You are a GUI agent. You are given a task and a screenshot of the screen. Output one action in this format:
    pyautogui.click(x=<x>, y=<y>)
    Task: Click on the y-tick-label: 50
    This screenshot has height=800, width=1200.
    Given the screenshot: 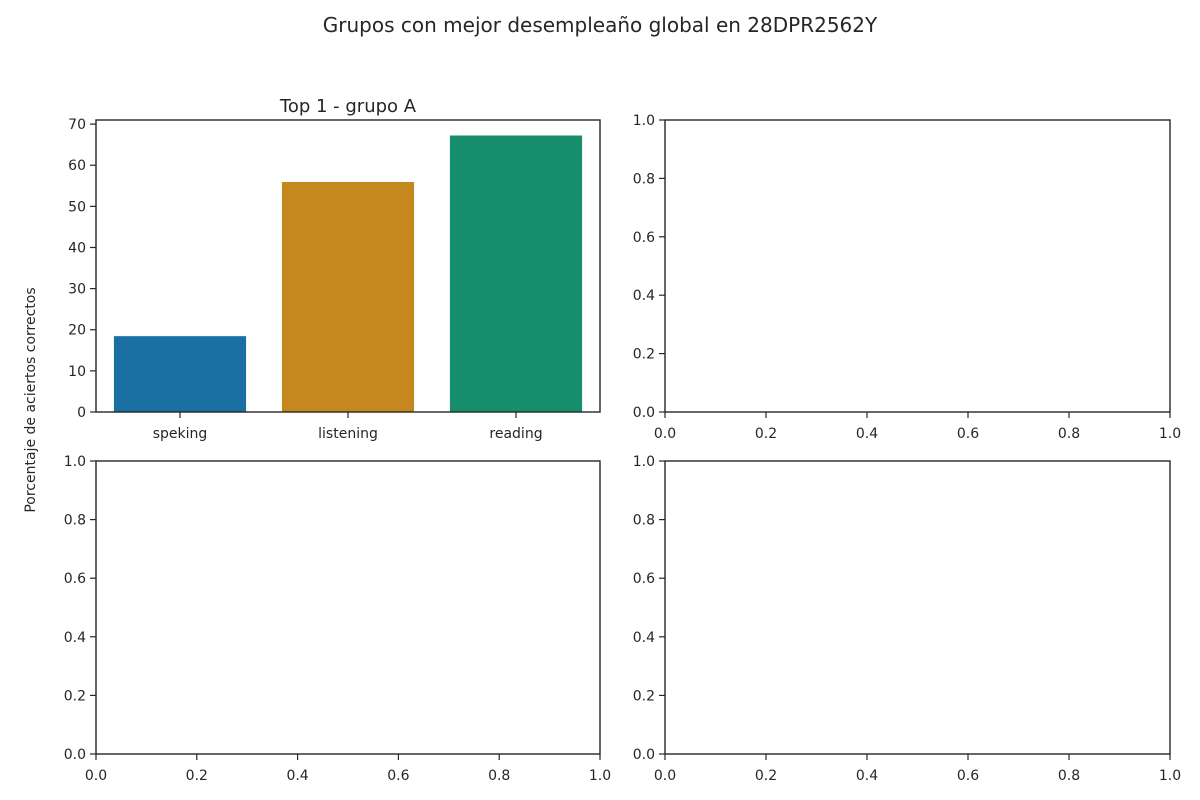 What is the action you would take?
    pyautogui.click(x=77, y=207)
    